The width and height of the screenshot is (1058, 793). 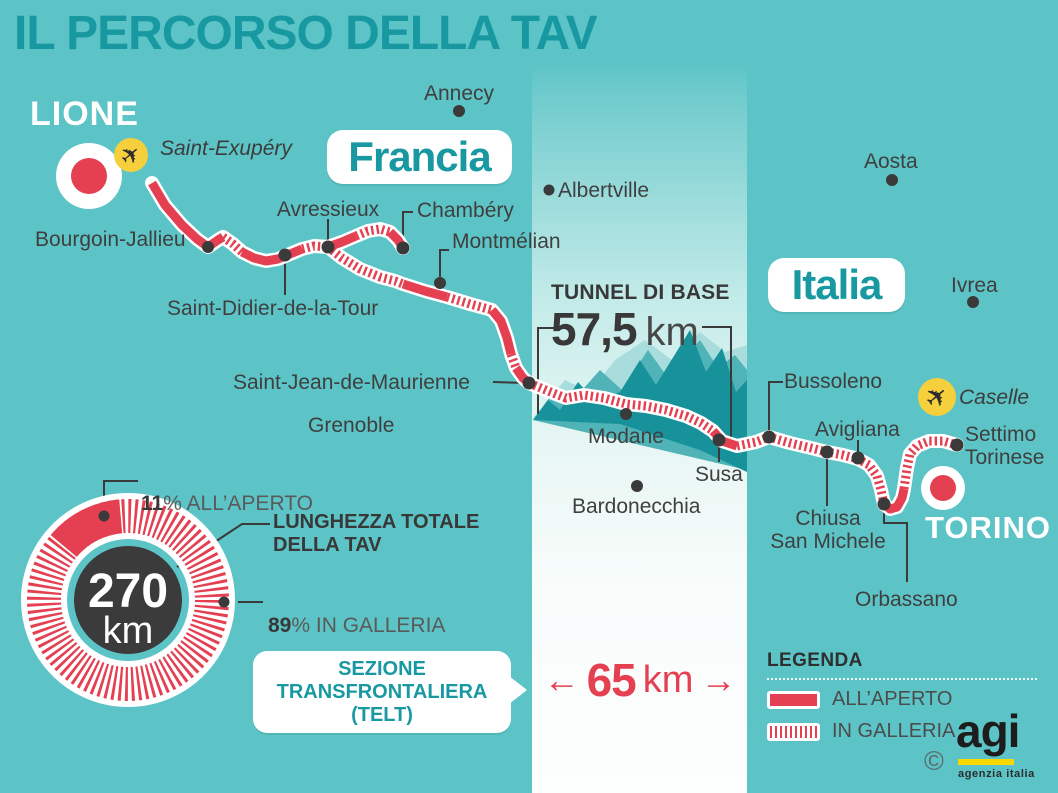 I want to click on legend-row-open: ALL’APERTO, so click(x=902, y=699).